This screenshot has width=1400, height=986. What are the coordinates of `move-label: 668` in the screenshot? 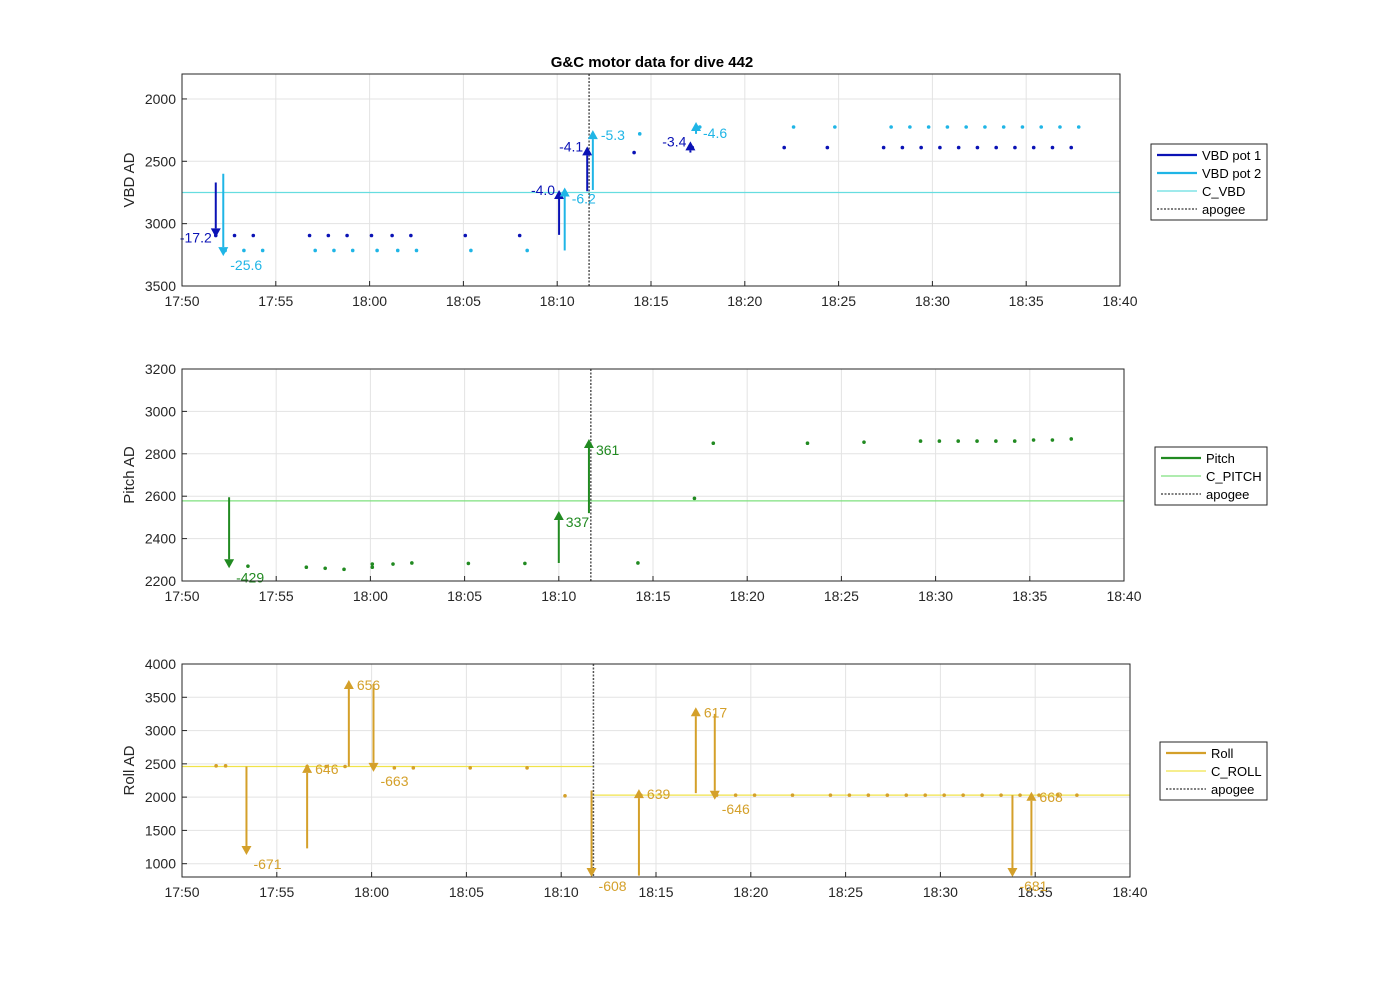 It's located at (1051, 797).